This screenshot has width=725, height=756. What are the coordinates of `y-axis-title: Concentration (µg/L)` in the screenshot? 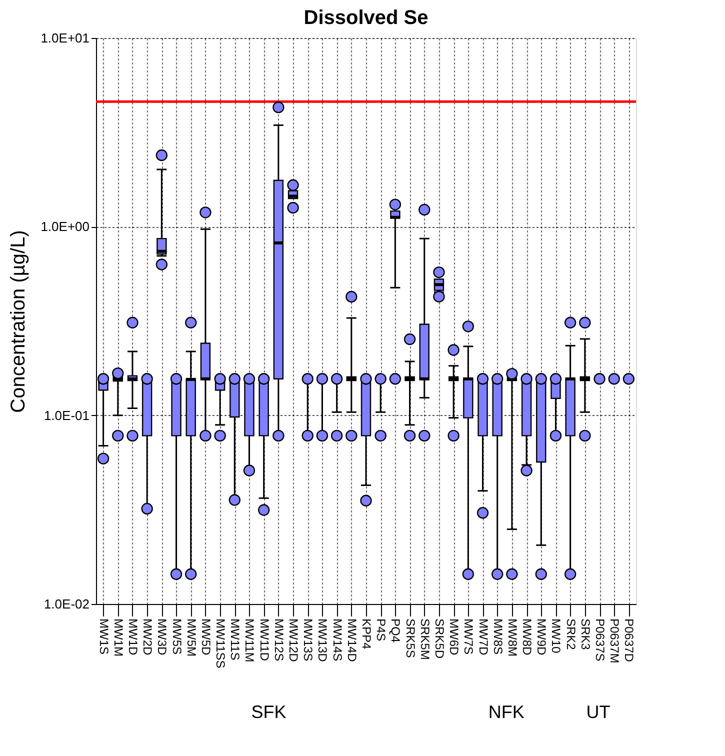 It's located at (19, 321).